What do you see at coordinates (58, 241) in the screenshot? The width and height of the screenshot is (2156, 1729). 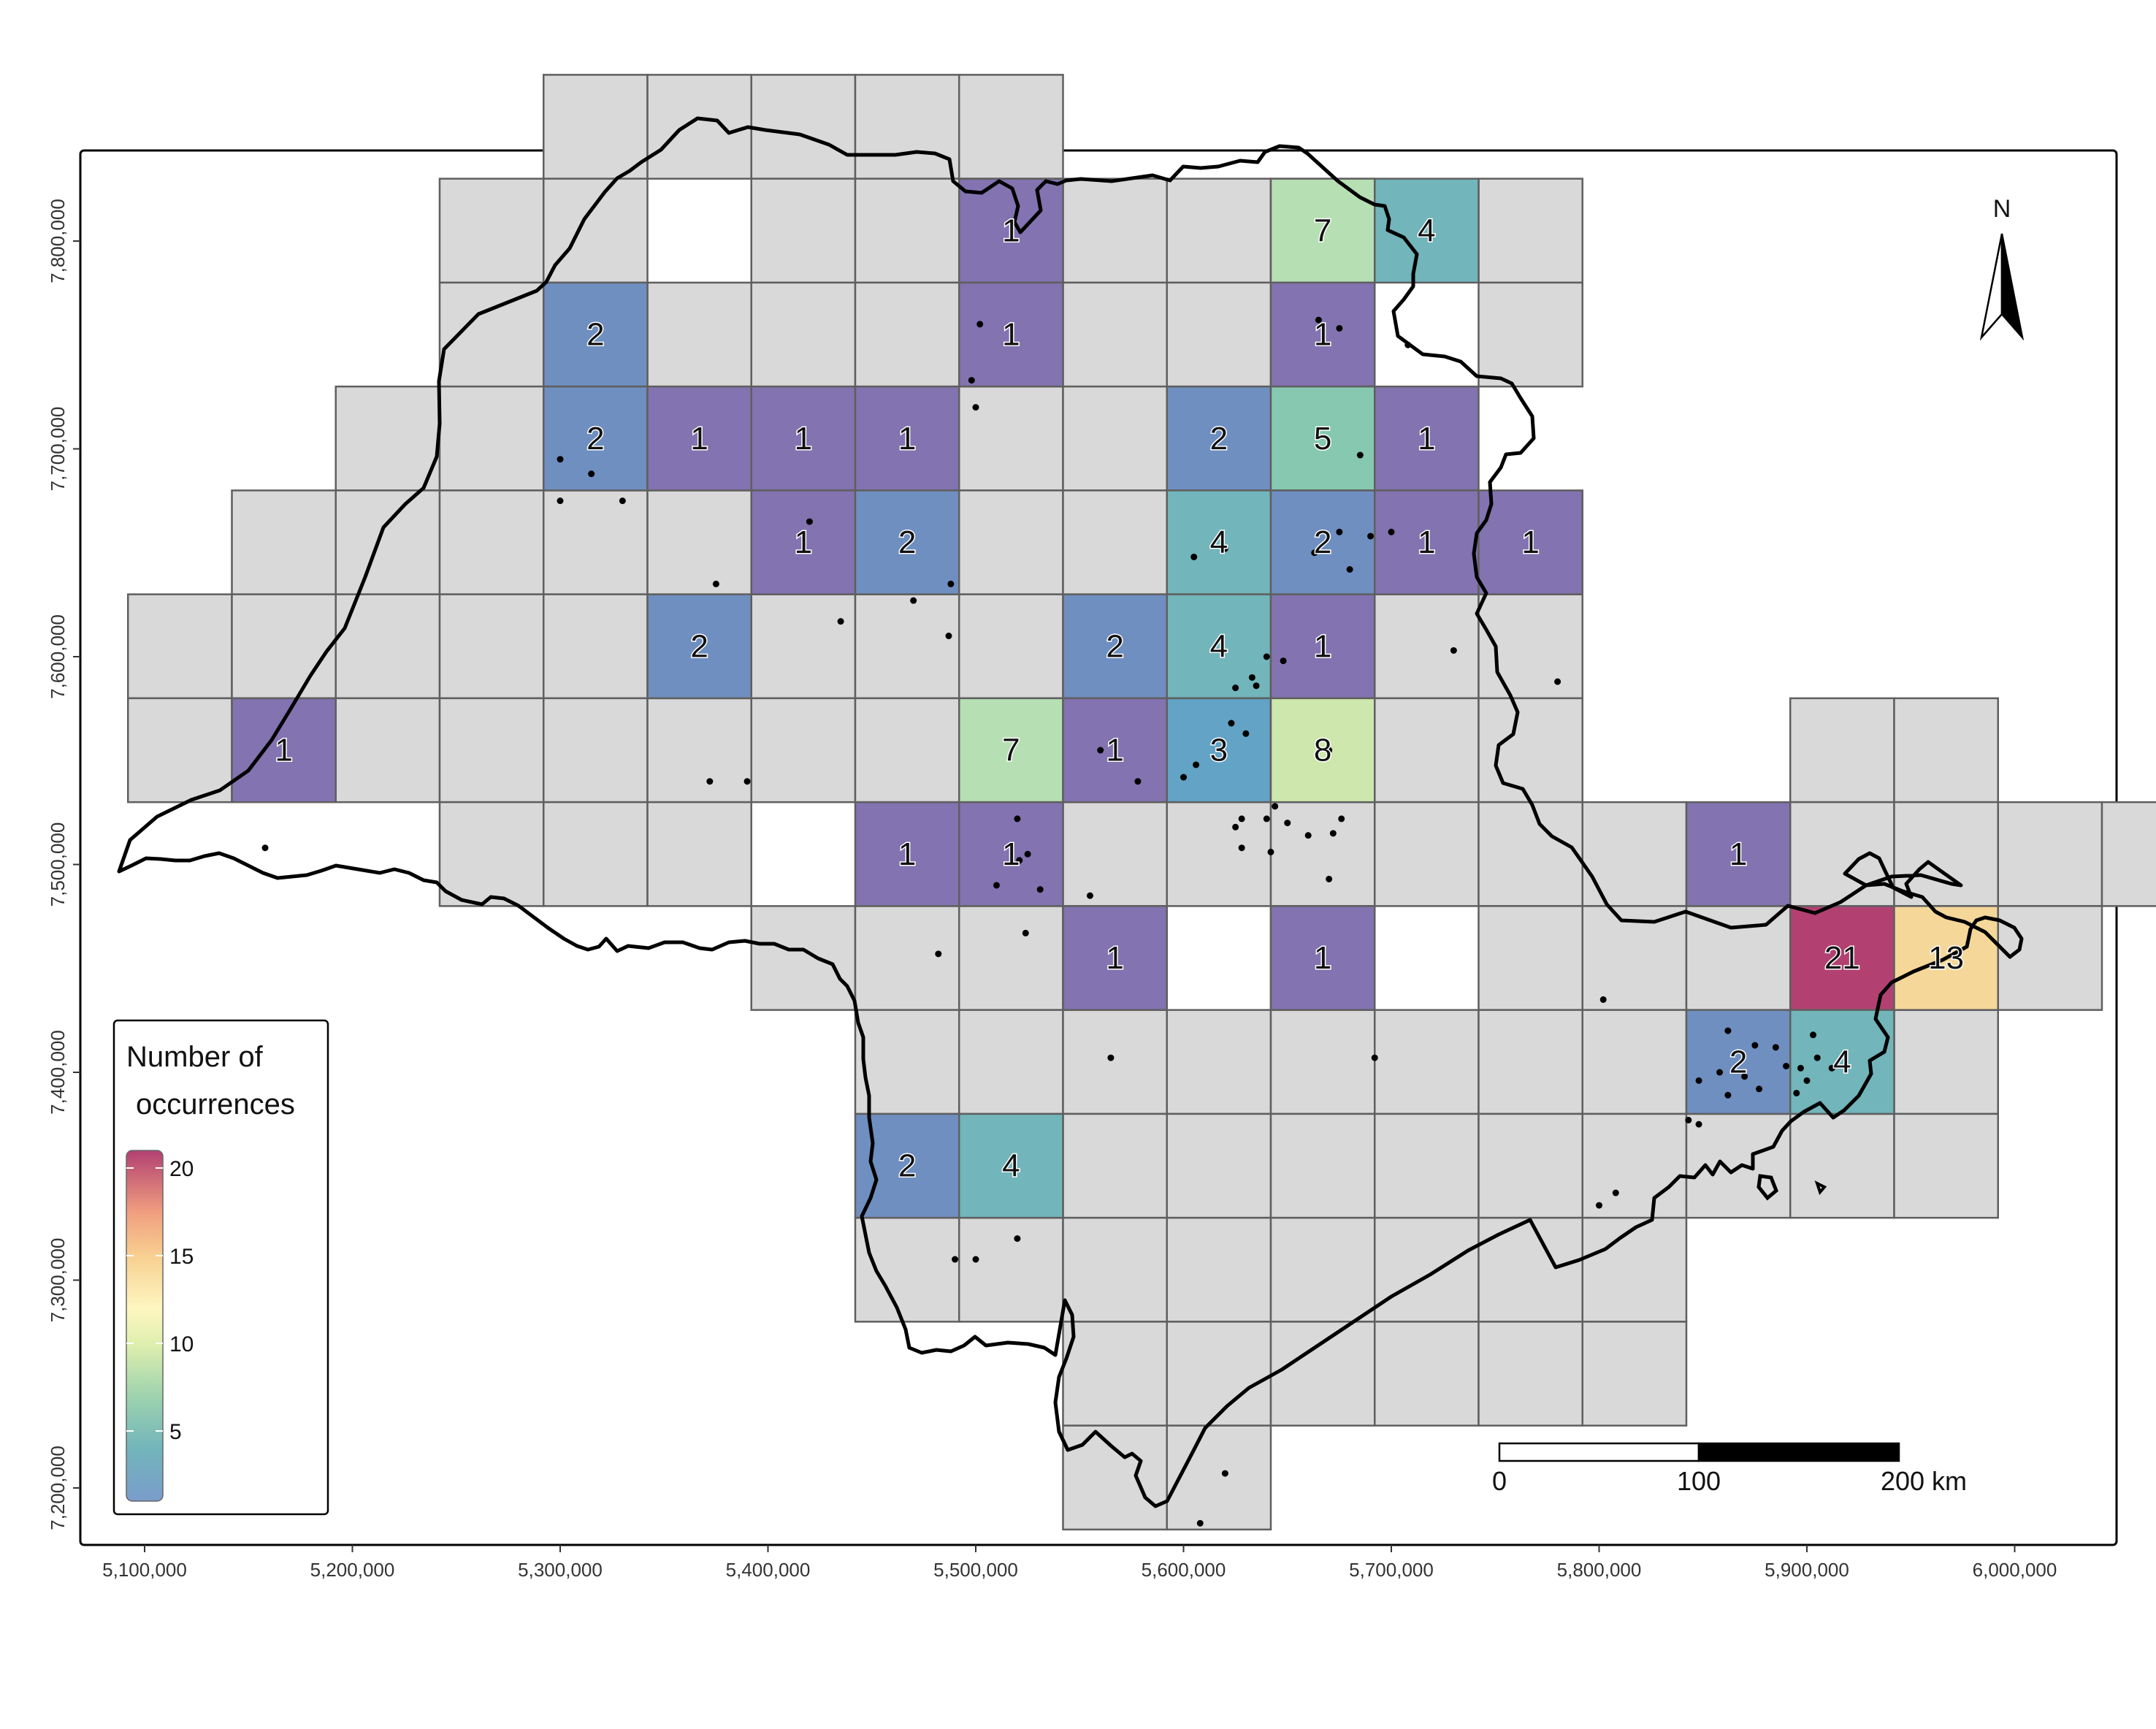 I see `y-tick-label: 7,800,000` at bounding box center [58, 241].